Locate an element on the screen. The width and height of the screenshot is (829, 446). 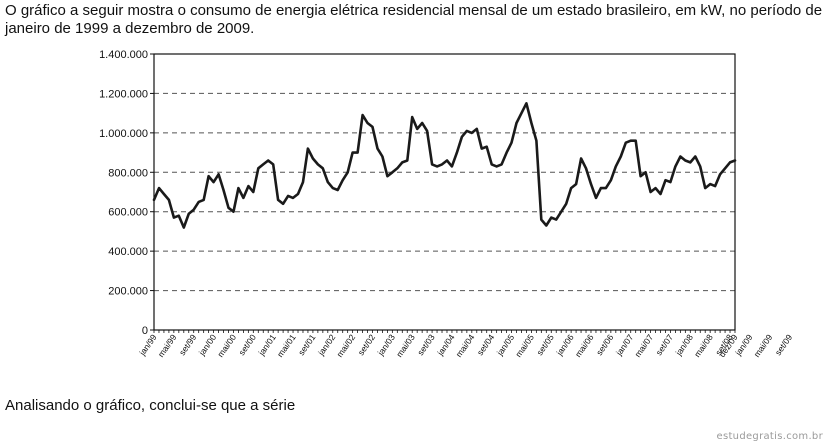
x-tick-label: set/07 is located at coordinates (665, 344).